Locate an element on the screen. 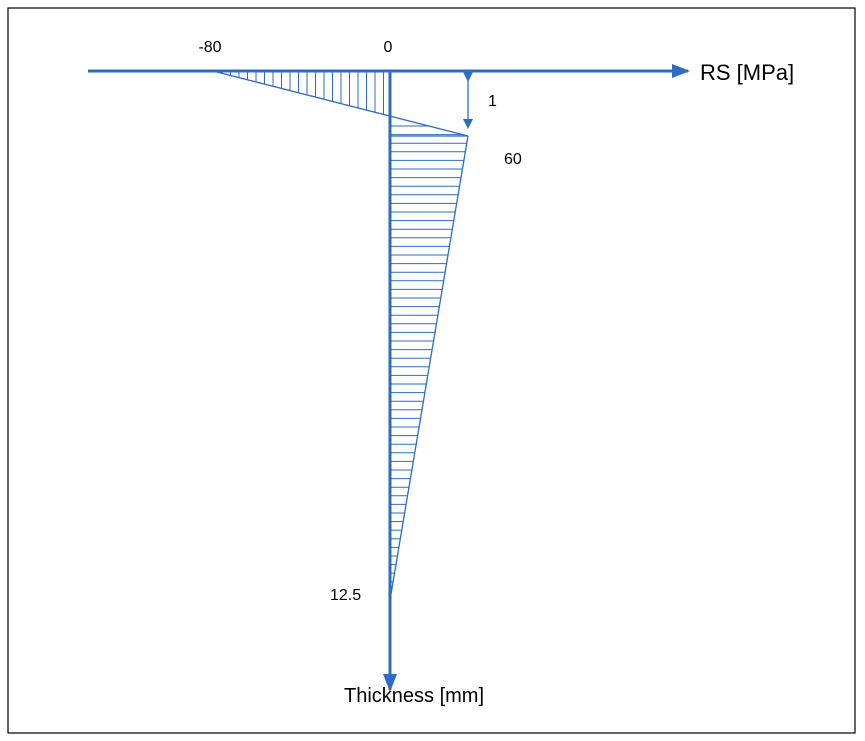 Image resolution: width=865 pixels, height=741 pixels. axis-title: RS [MPa] is located at coordinates (747, 72).